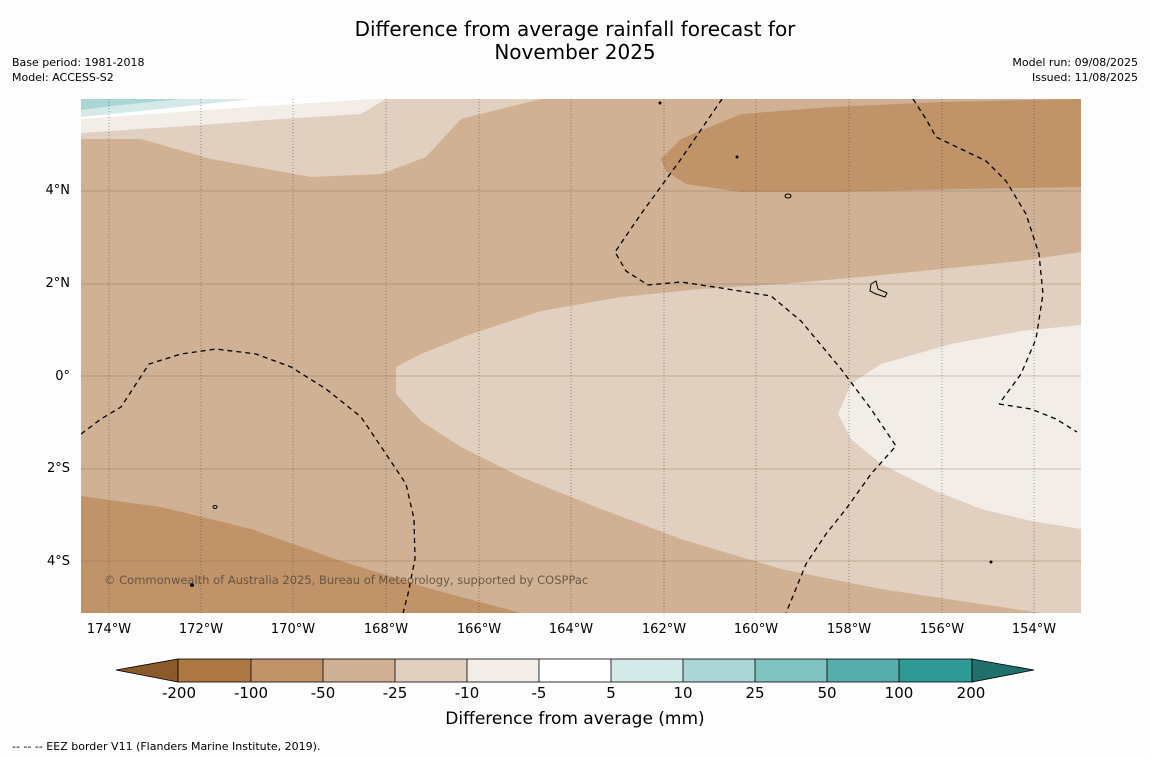 The height and width of the screenshot is (758, 1150). What do you see at coordinates (756, 629) in the screenshot?
I see `lon-label-160w: 160°W` at bounding box center [756, 629].